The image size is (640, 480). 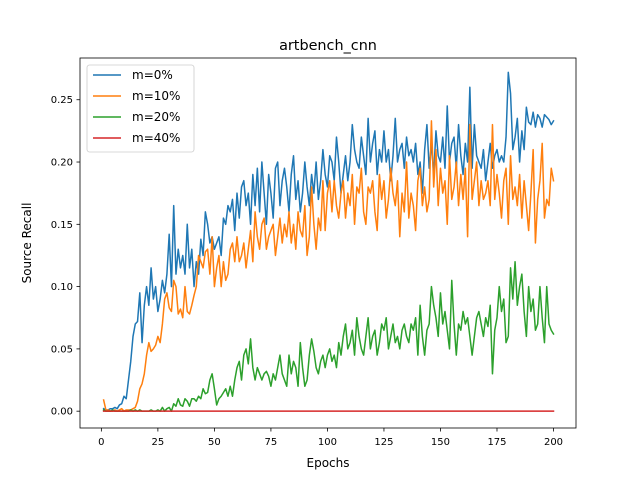 What do you see at coordinates (62, 412) in the screenshot?
I see `y-tick-label: 0.00` at bounding box center [62, 412].